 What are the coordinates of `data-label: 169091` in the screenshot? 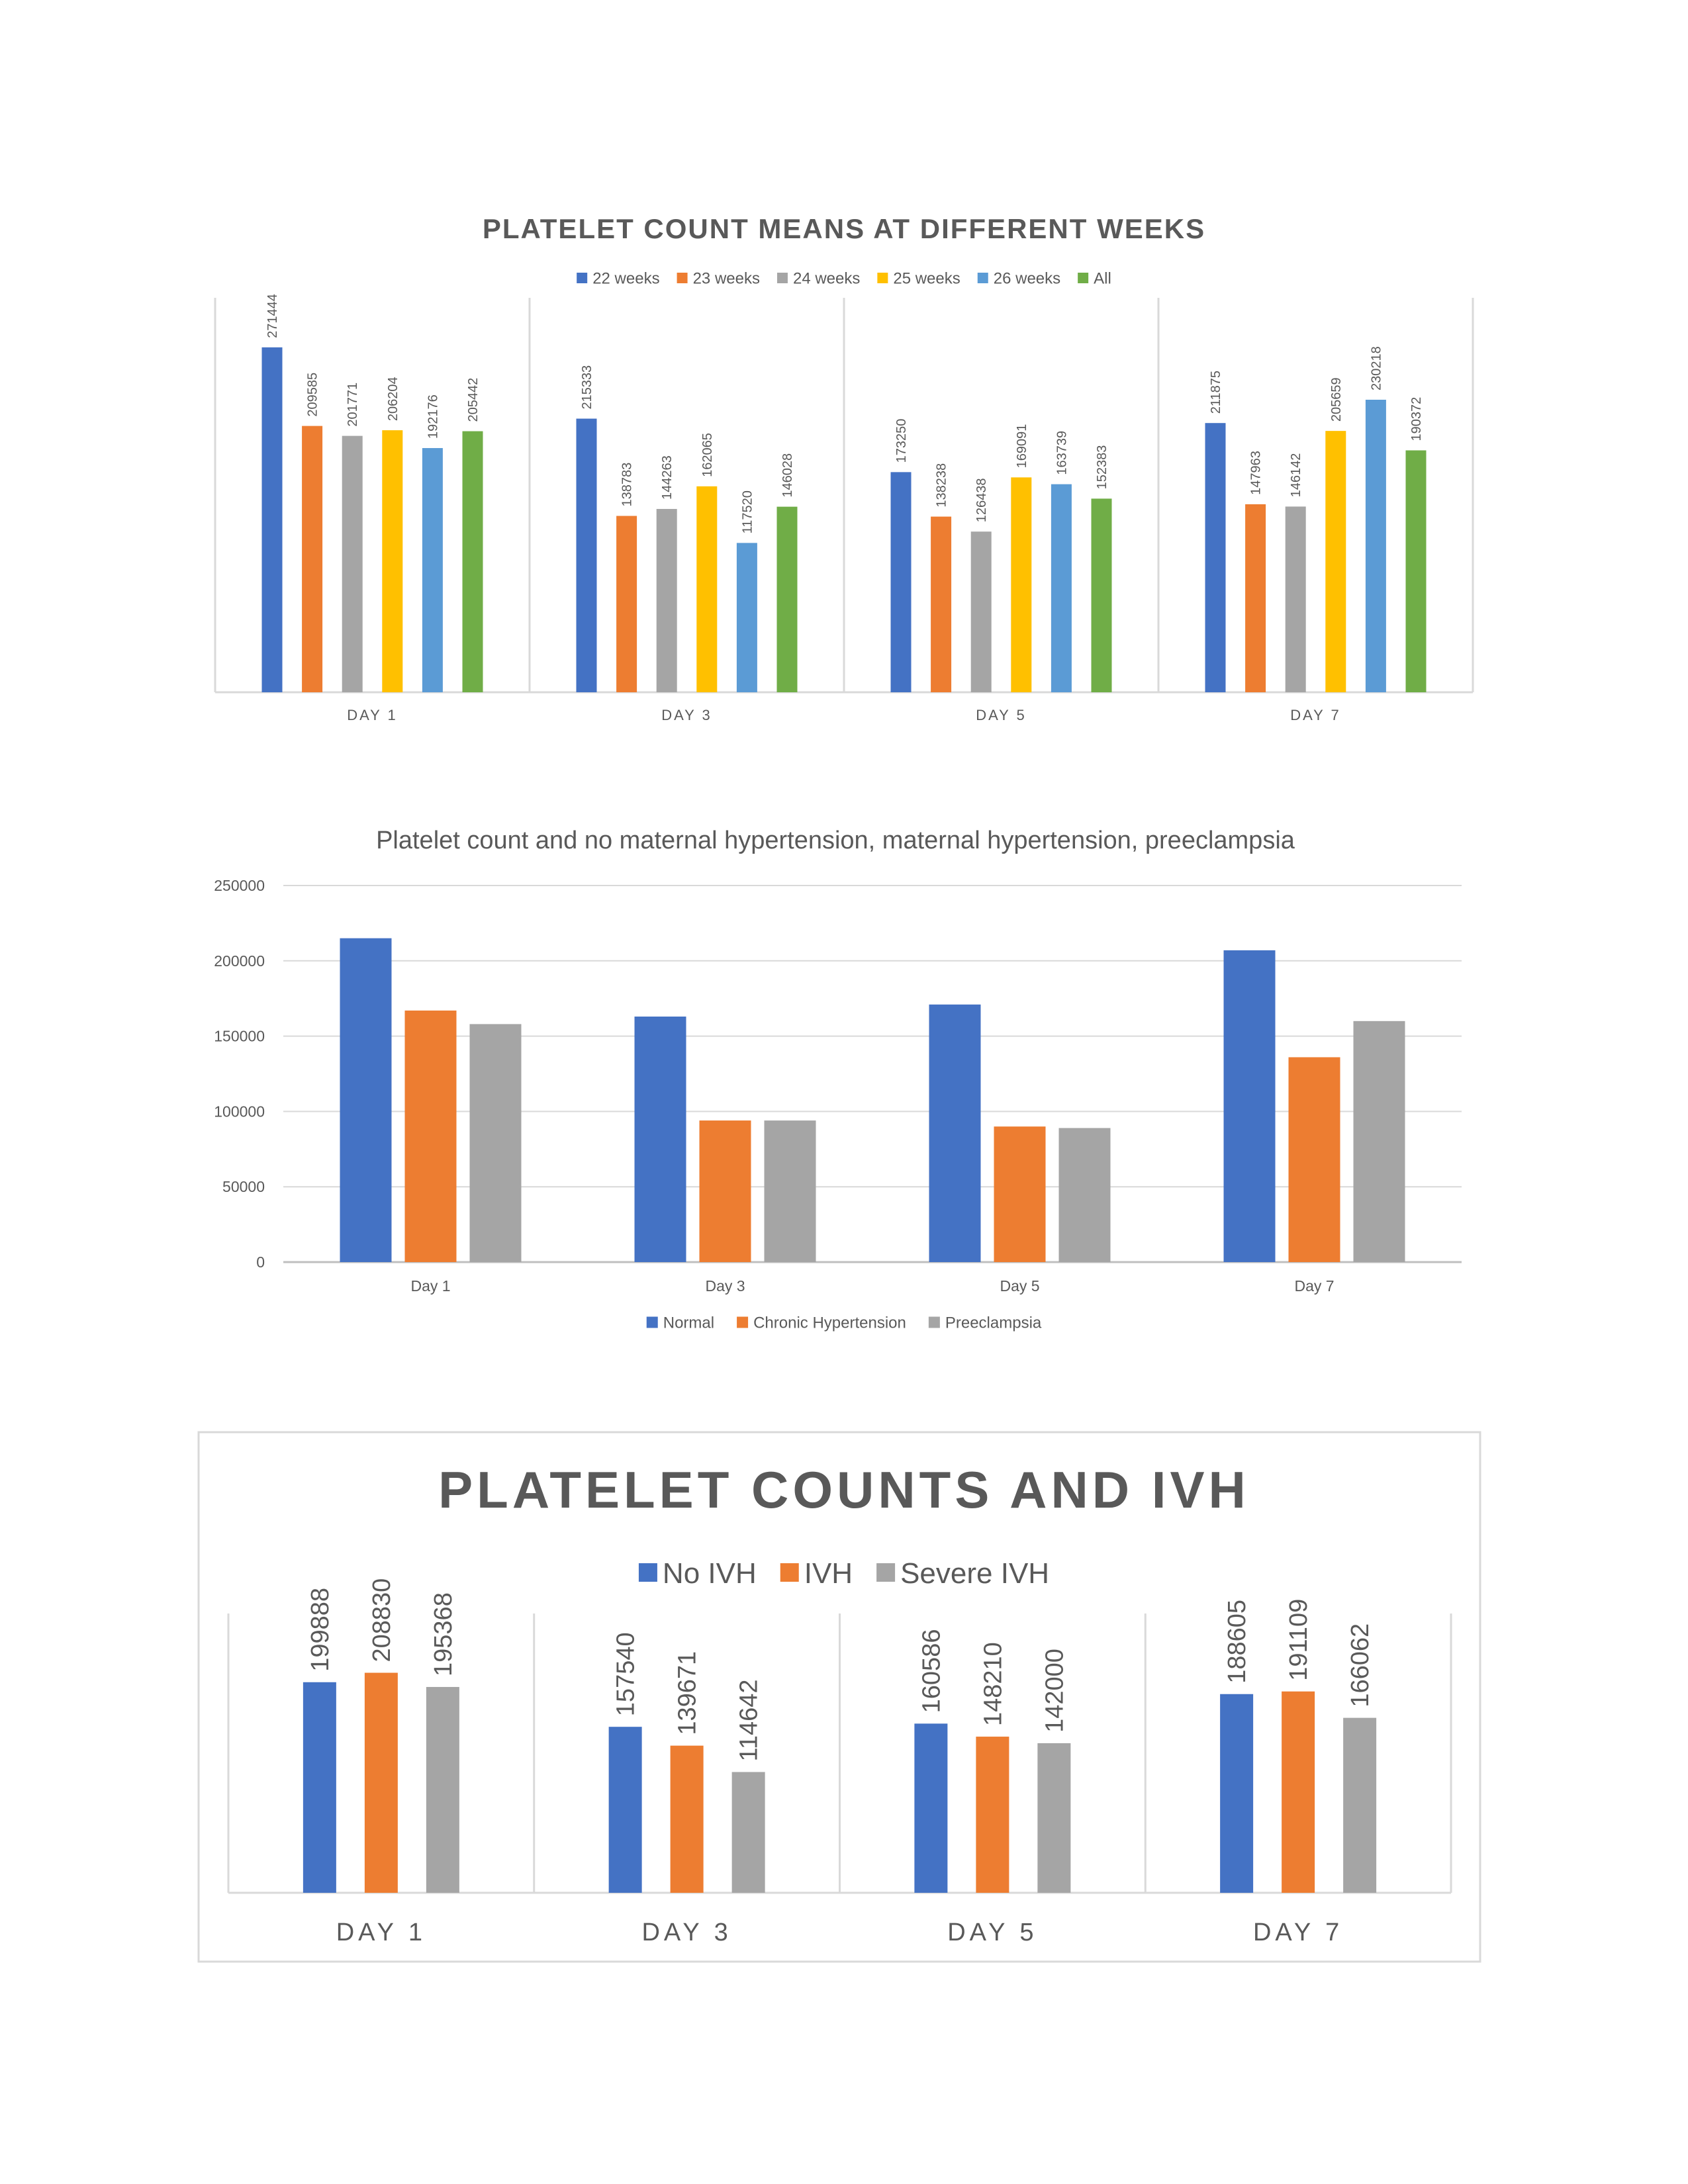 It's located at (1022, 446).